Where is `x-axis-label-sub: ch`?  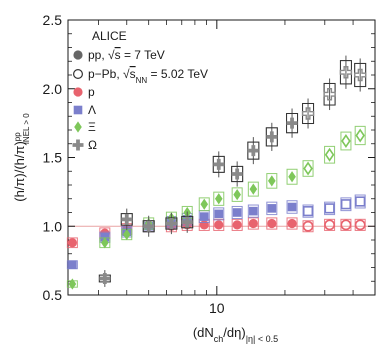
x-axis-label-sub: ch is located at coordinates (219, 339).